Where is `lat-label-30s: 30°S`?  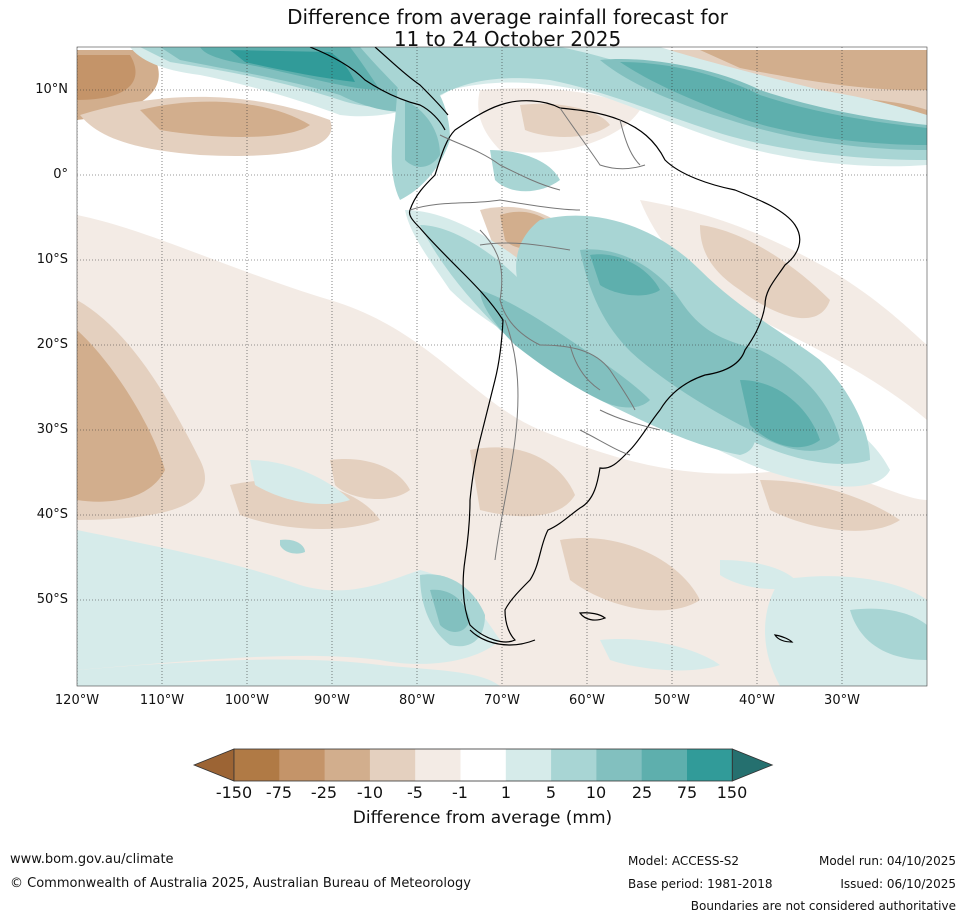 lat-label-30s: 30°S is located at coordinates (52, 429).